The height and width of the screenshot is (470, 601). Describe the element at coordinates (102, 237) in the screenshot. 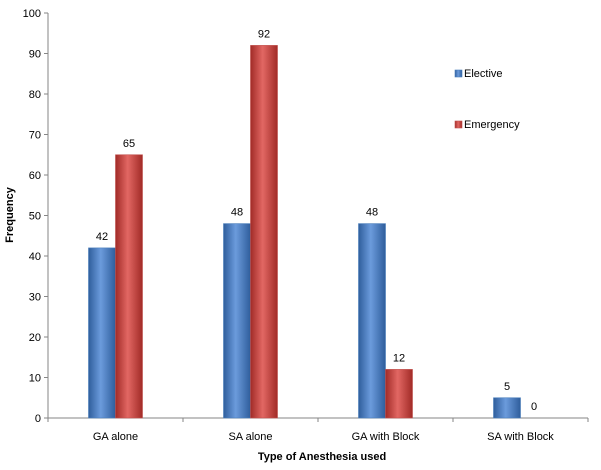

I see `data-label-elective-0: 42` at that location.